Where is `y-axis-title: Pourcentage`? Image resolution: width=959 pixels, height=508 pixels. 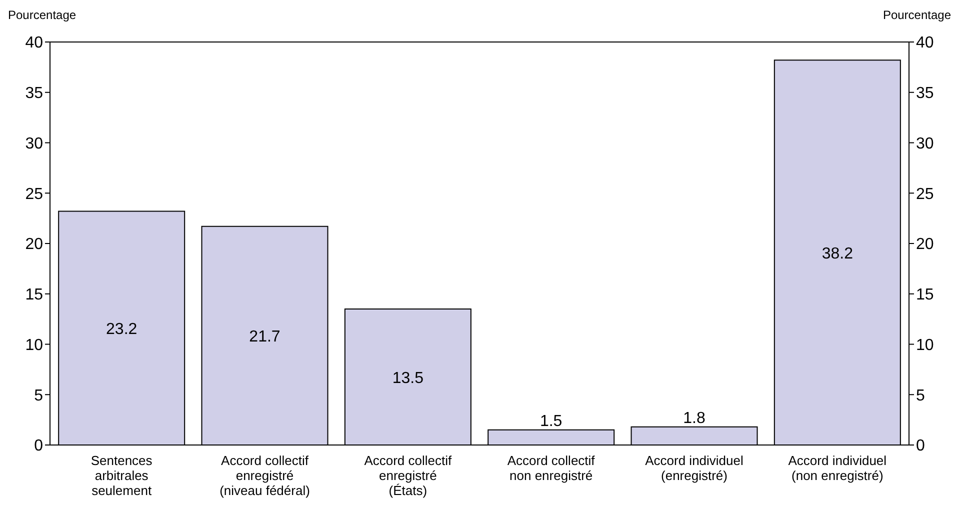 y-axis-title: Pourcentage is located at coordinates (42, 15).